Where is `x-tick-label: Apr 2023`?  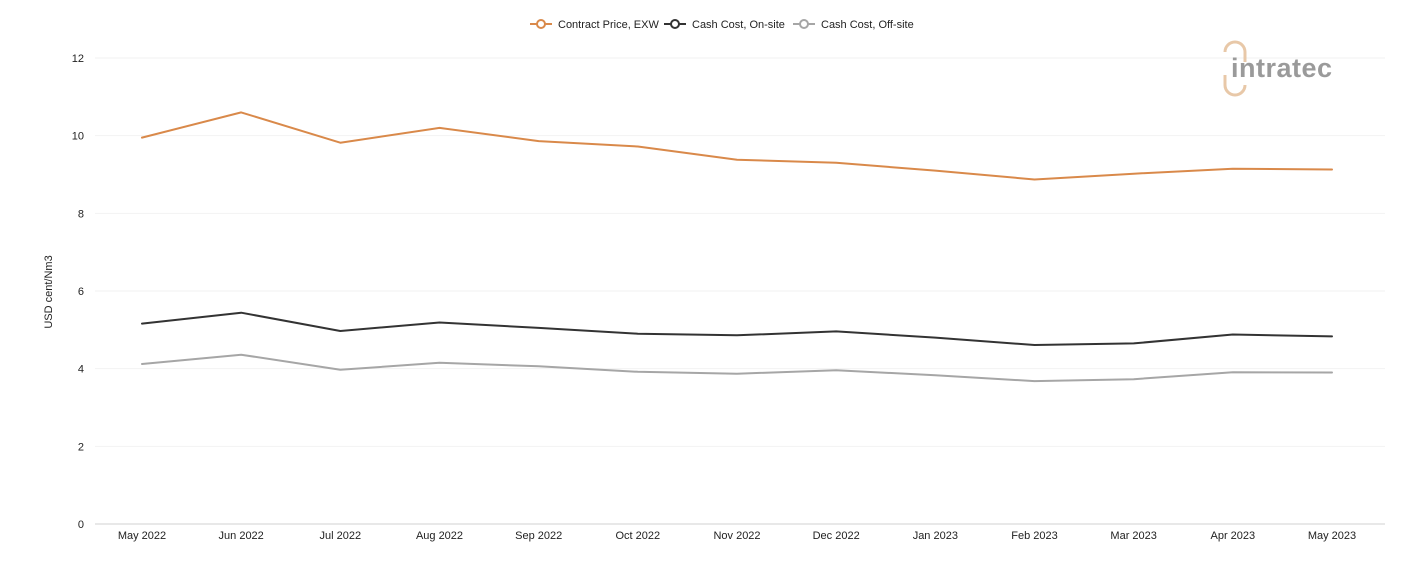 x-tick-label: Apr 2023 is located at coordinates (1233, 536).